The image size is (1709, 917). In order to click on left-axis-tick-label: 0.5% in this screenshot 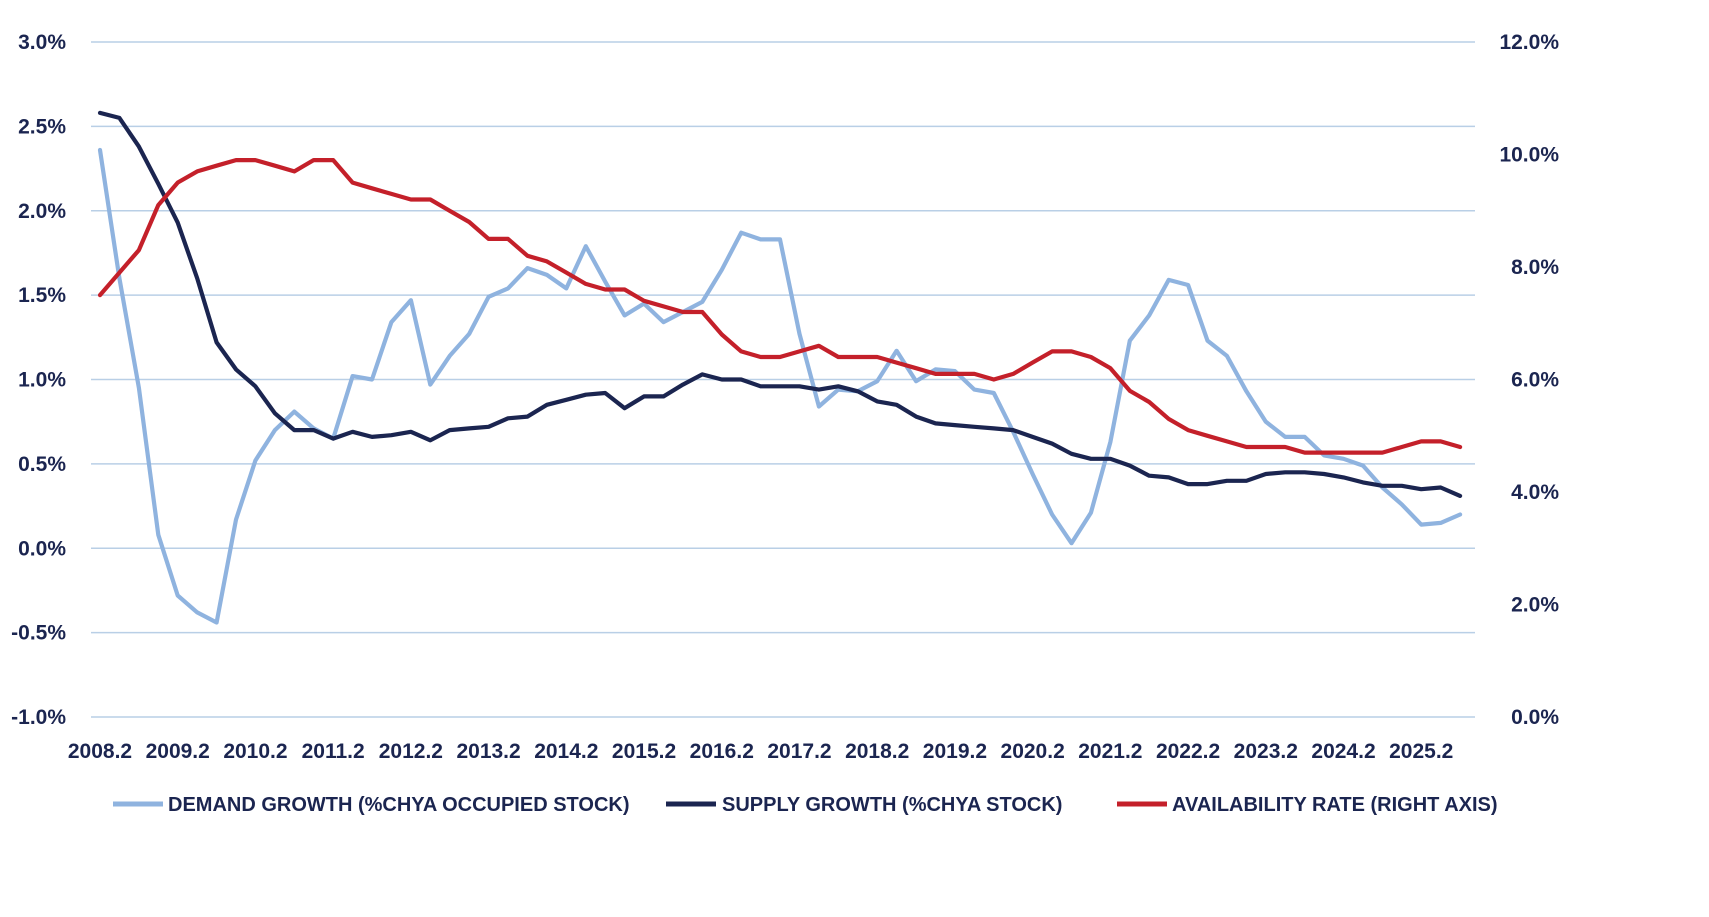, I will do `click(42, 464)`.